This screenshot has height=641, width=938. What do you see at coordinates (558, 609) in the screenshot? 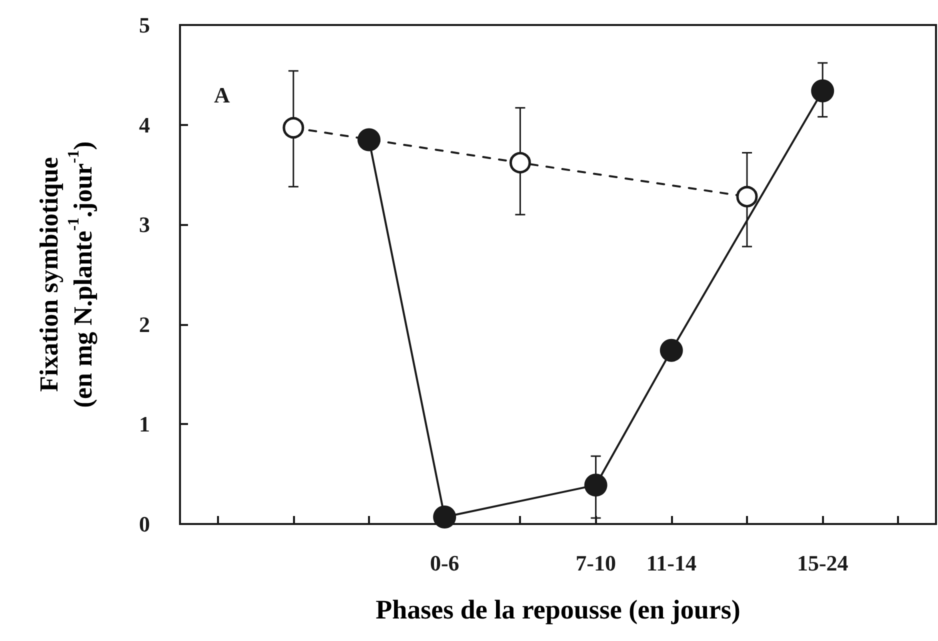
I see `x-axis-title: Phases de la repousse (en jours)` at bounding box center [558, 609].